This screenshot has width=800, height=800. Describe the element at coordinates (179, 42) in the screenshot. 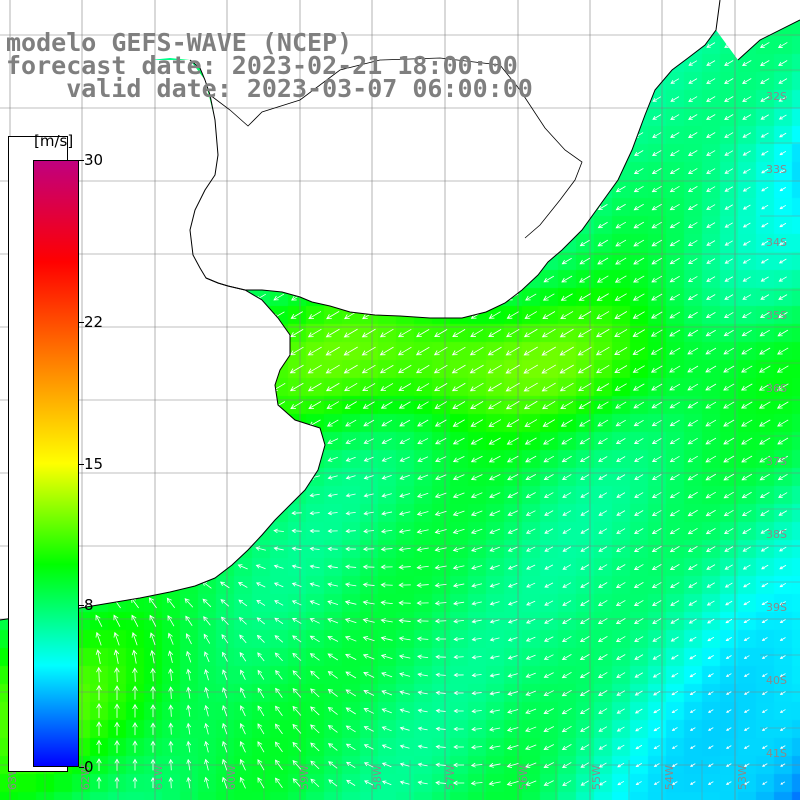

I see `model-title: modelo GEFS-WAVE (NCEP)` at that location.